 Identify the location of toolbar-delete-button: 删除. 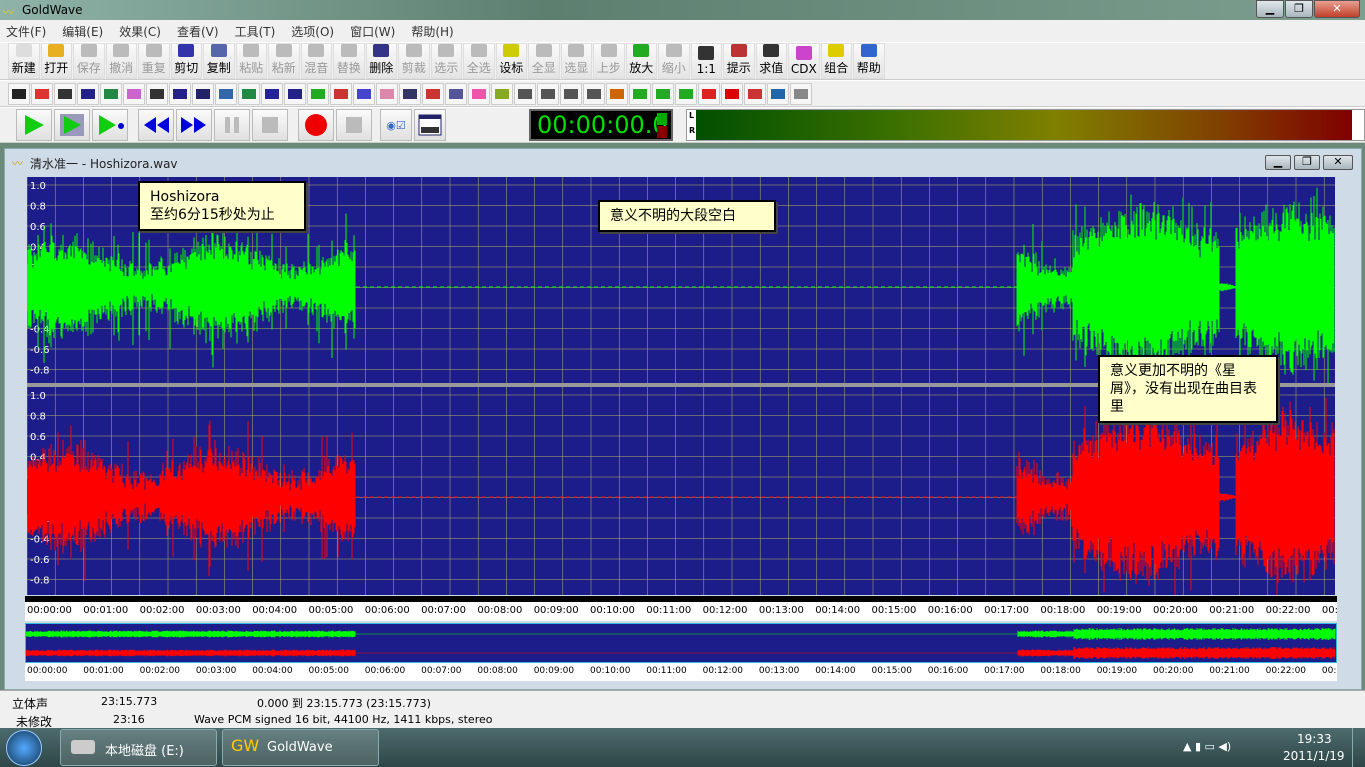
(381, 61).